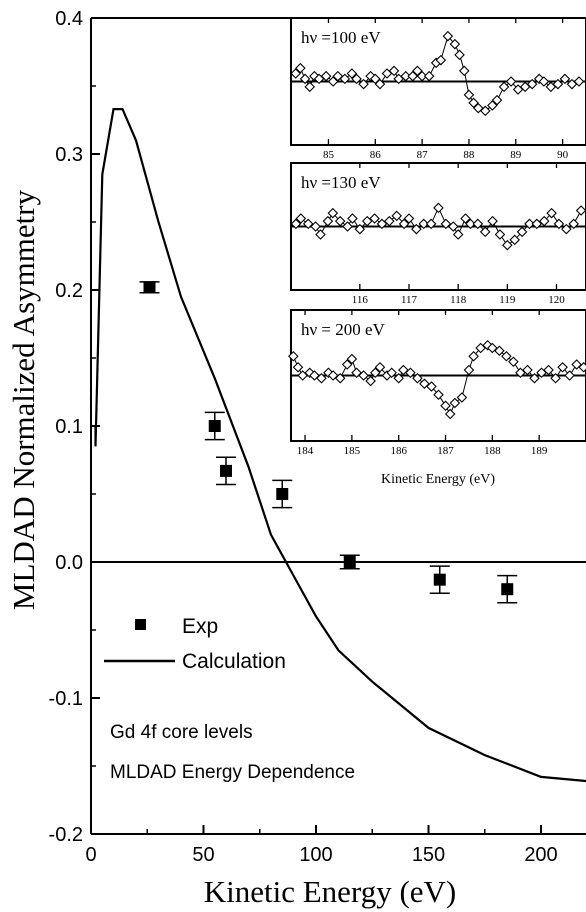  Describe the element at coordinates (66, 835) in the screenshot. I see `y-tick-label: -0.2` at that location.